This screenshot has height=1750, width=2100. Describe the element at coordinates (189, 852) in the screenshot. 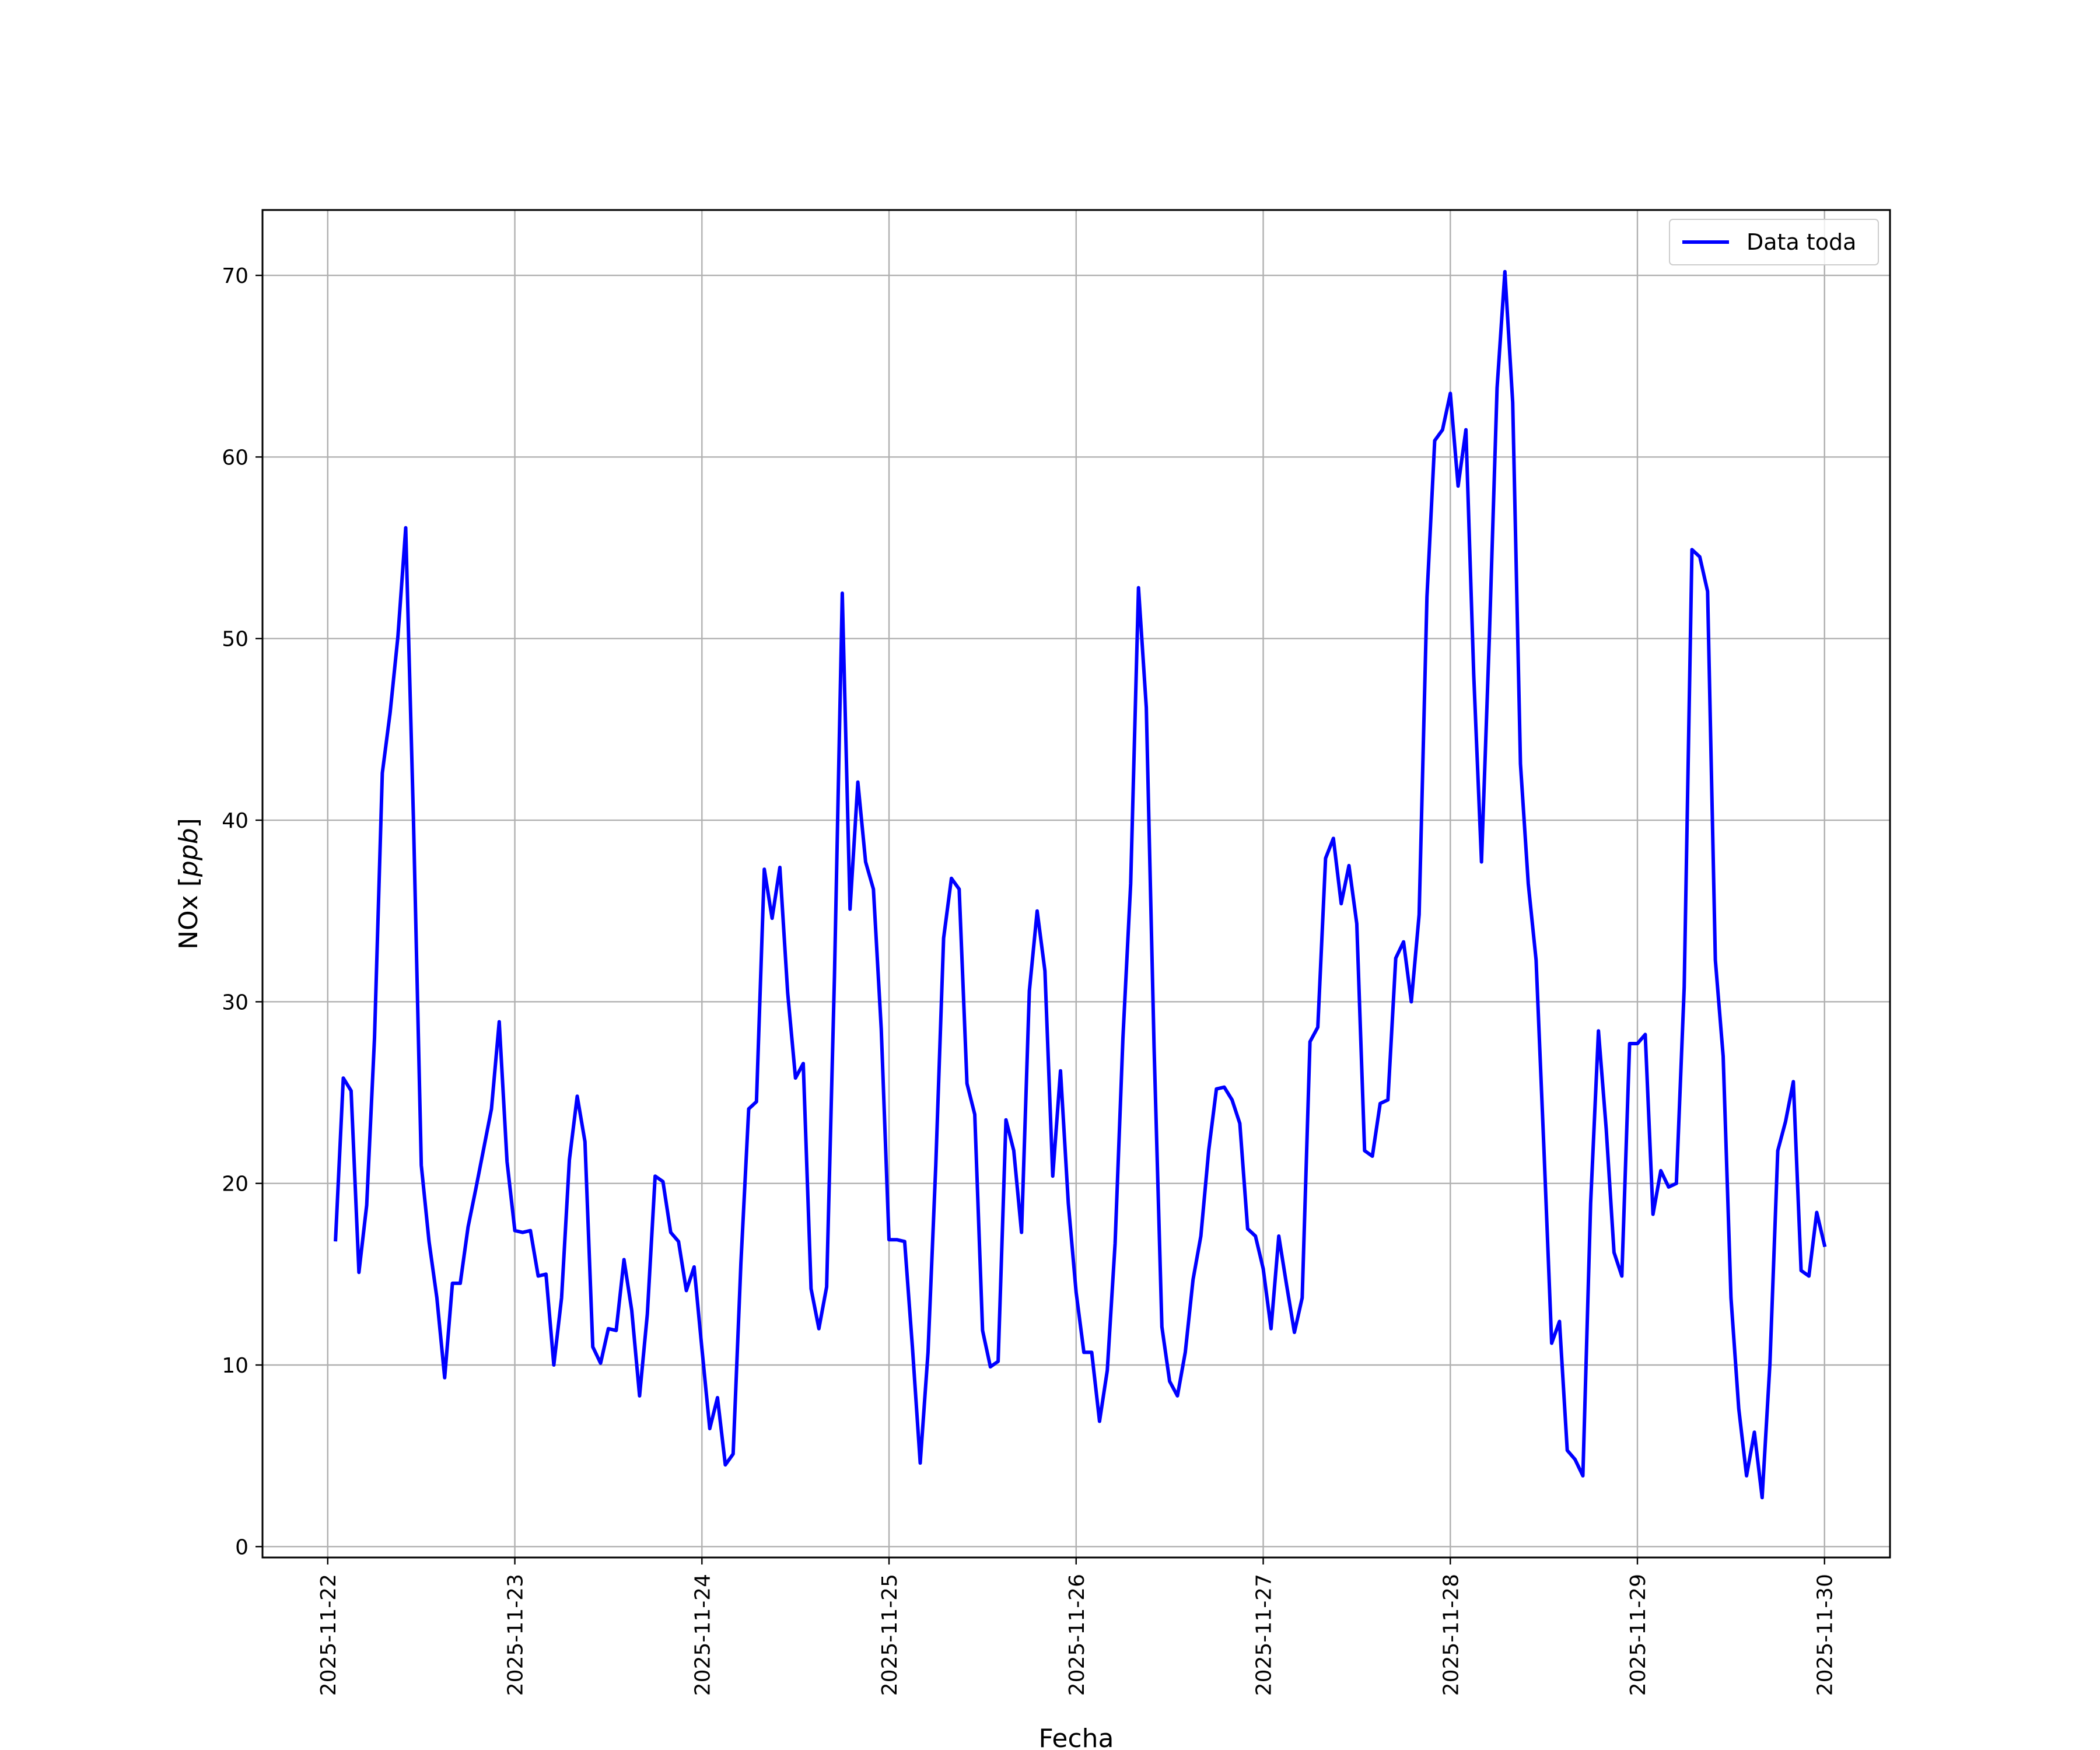

I see `y-axis-label-unit: ppb` at that location.